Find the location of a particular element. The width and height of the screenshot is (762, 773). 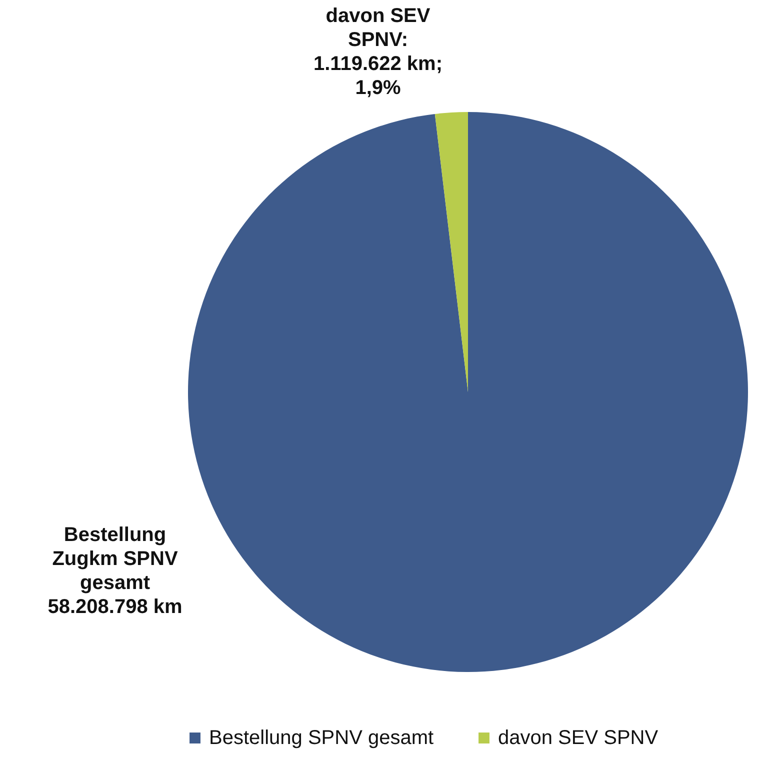

legend-label: davon SEV SPNV is located at coordinates (578, 738).